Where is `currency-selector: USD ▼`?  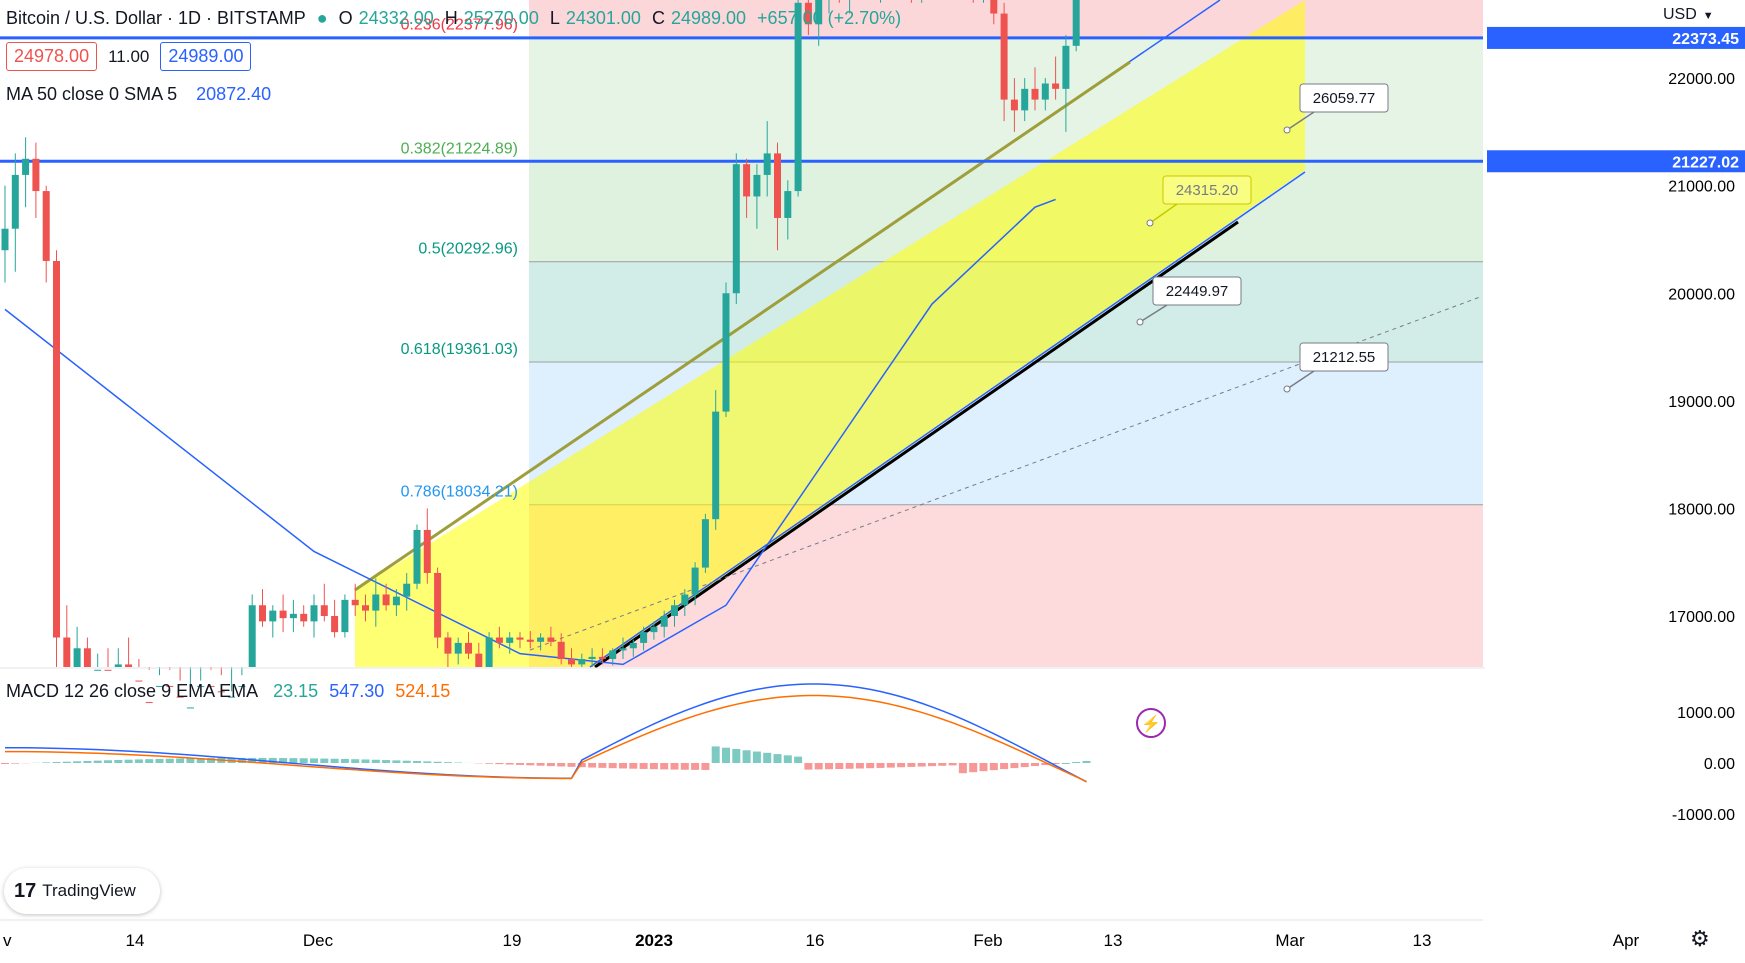
currency-selector: USD ▼ is located at coordinates (1691, 15).